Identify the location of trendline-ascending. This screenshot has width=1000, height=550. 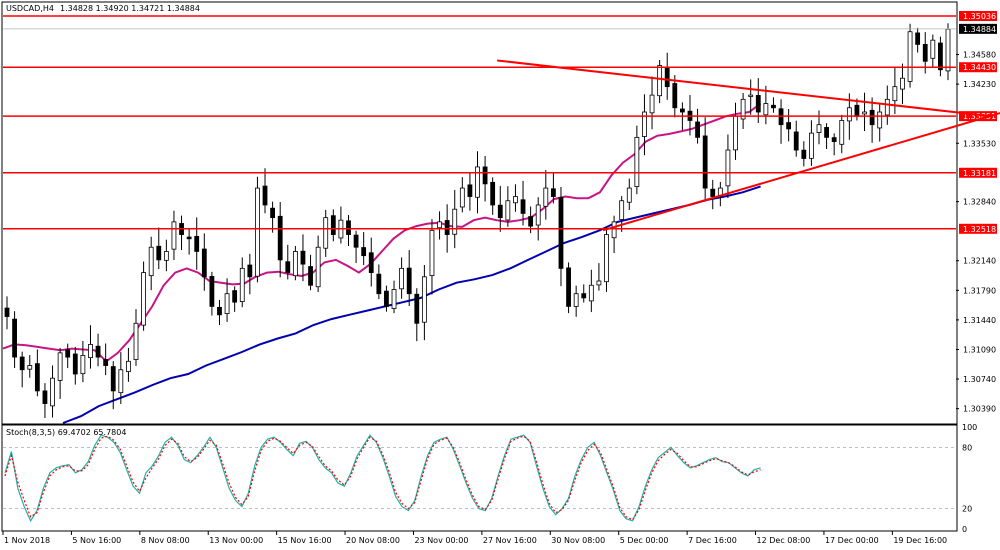
(801, 172).